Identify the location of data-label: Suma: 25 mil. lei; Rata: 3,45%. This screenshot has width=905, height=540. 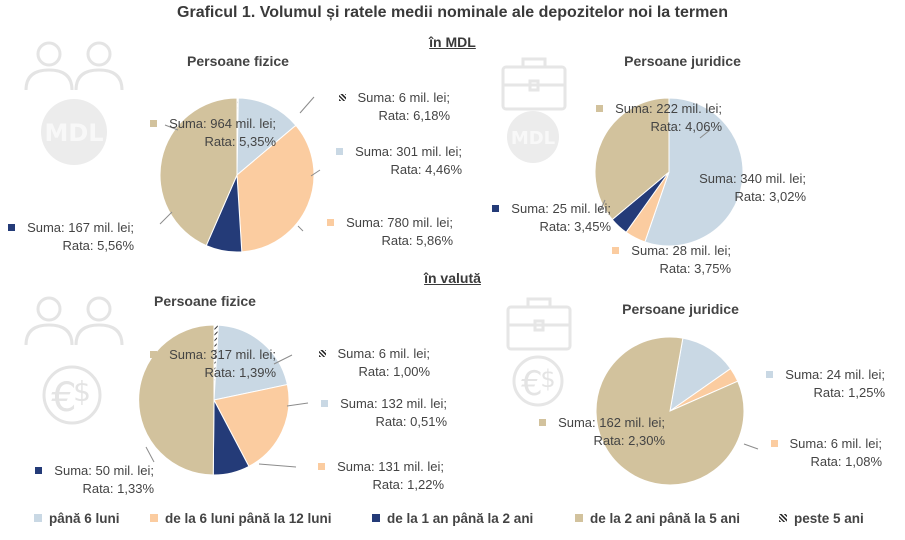
(551, 218).